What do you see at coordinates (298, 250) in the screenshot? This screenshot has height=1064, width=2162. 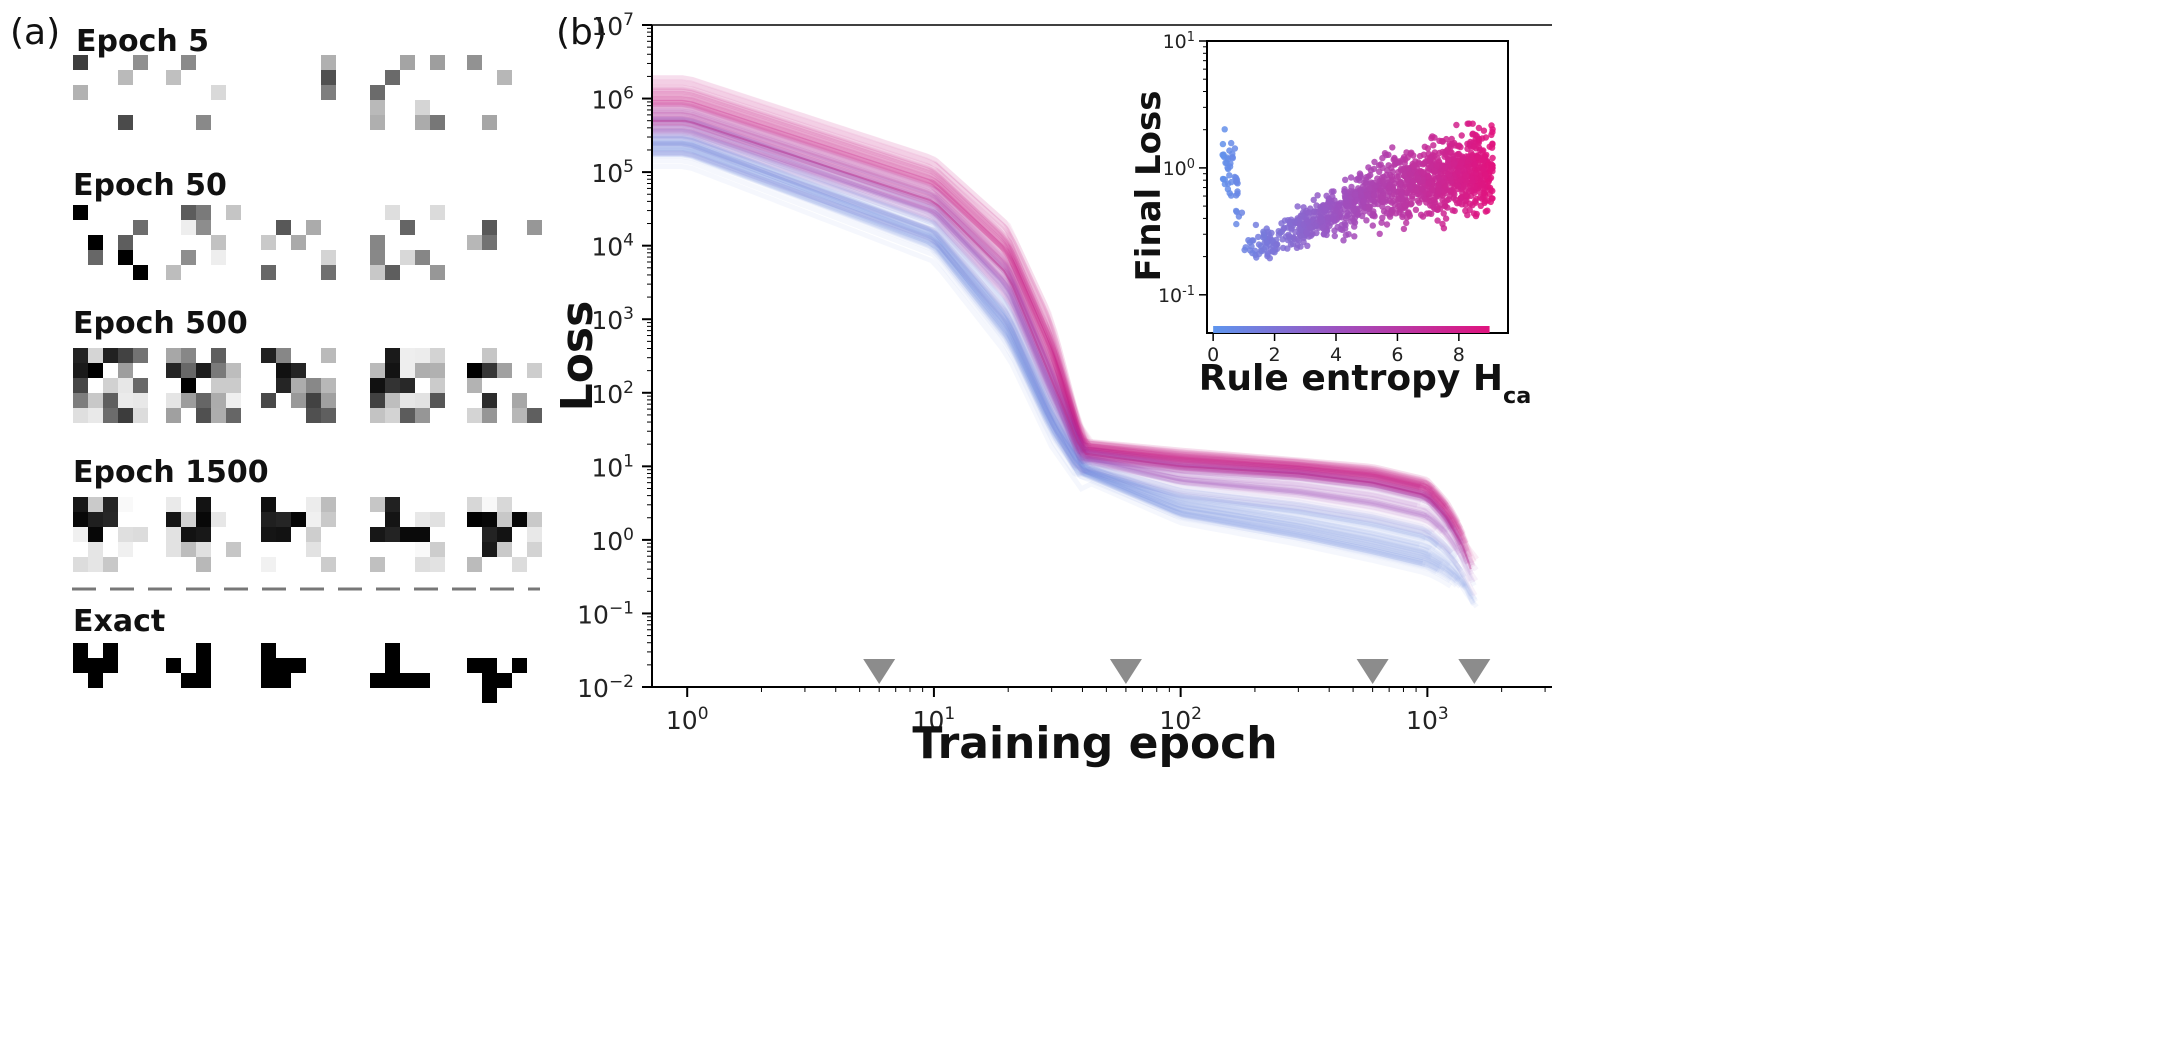 I see `kernel-r1-c2` at bounding box center [298, 250].